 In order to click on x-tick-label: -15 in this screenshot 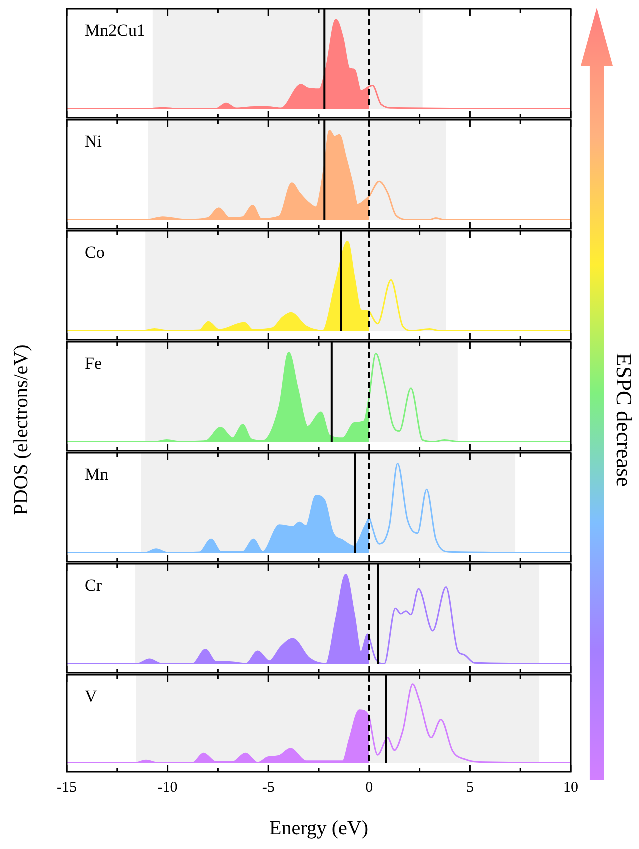, I will do `click(67, 788)`.